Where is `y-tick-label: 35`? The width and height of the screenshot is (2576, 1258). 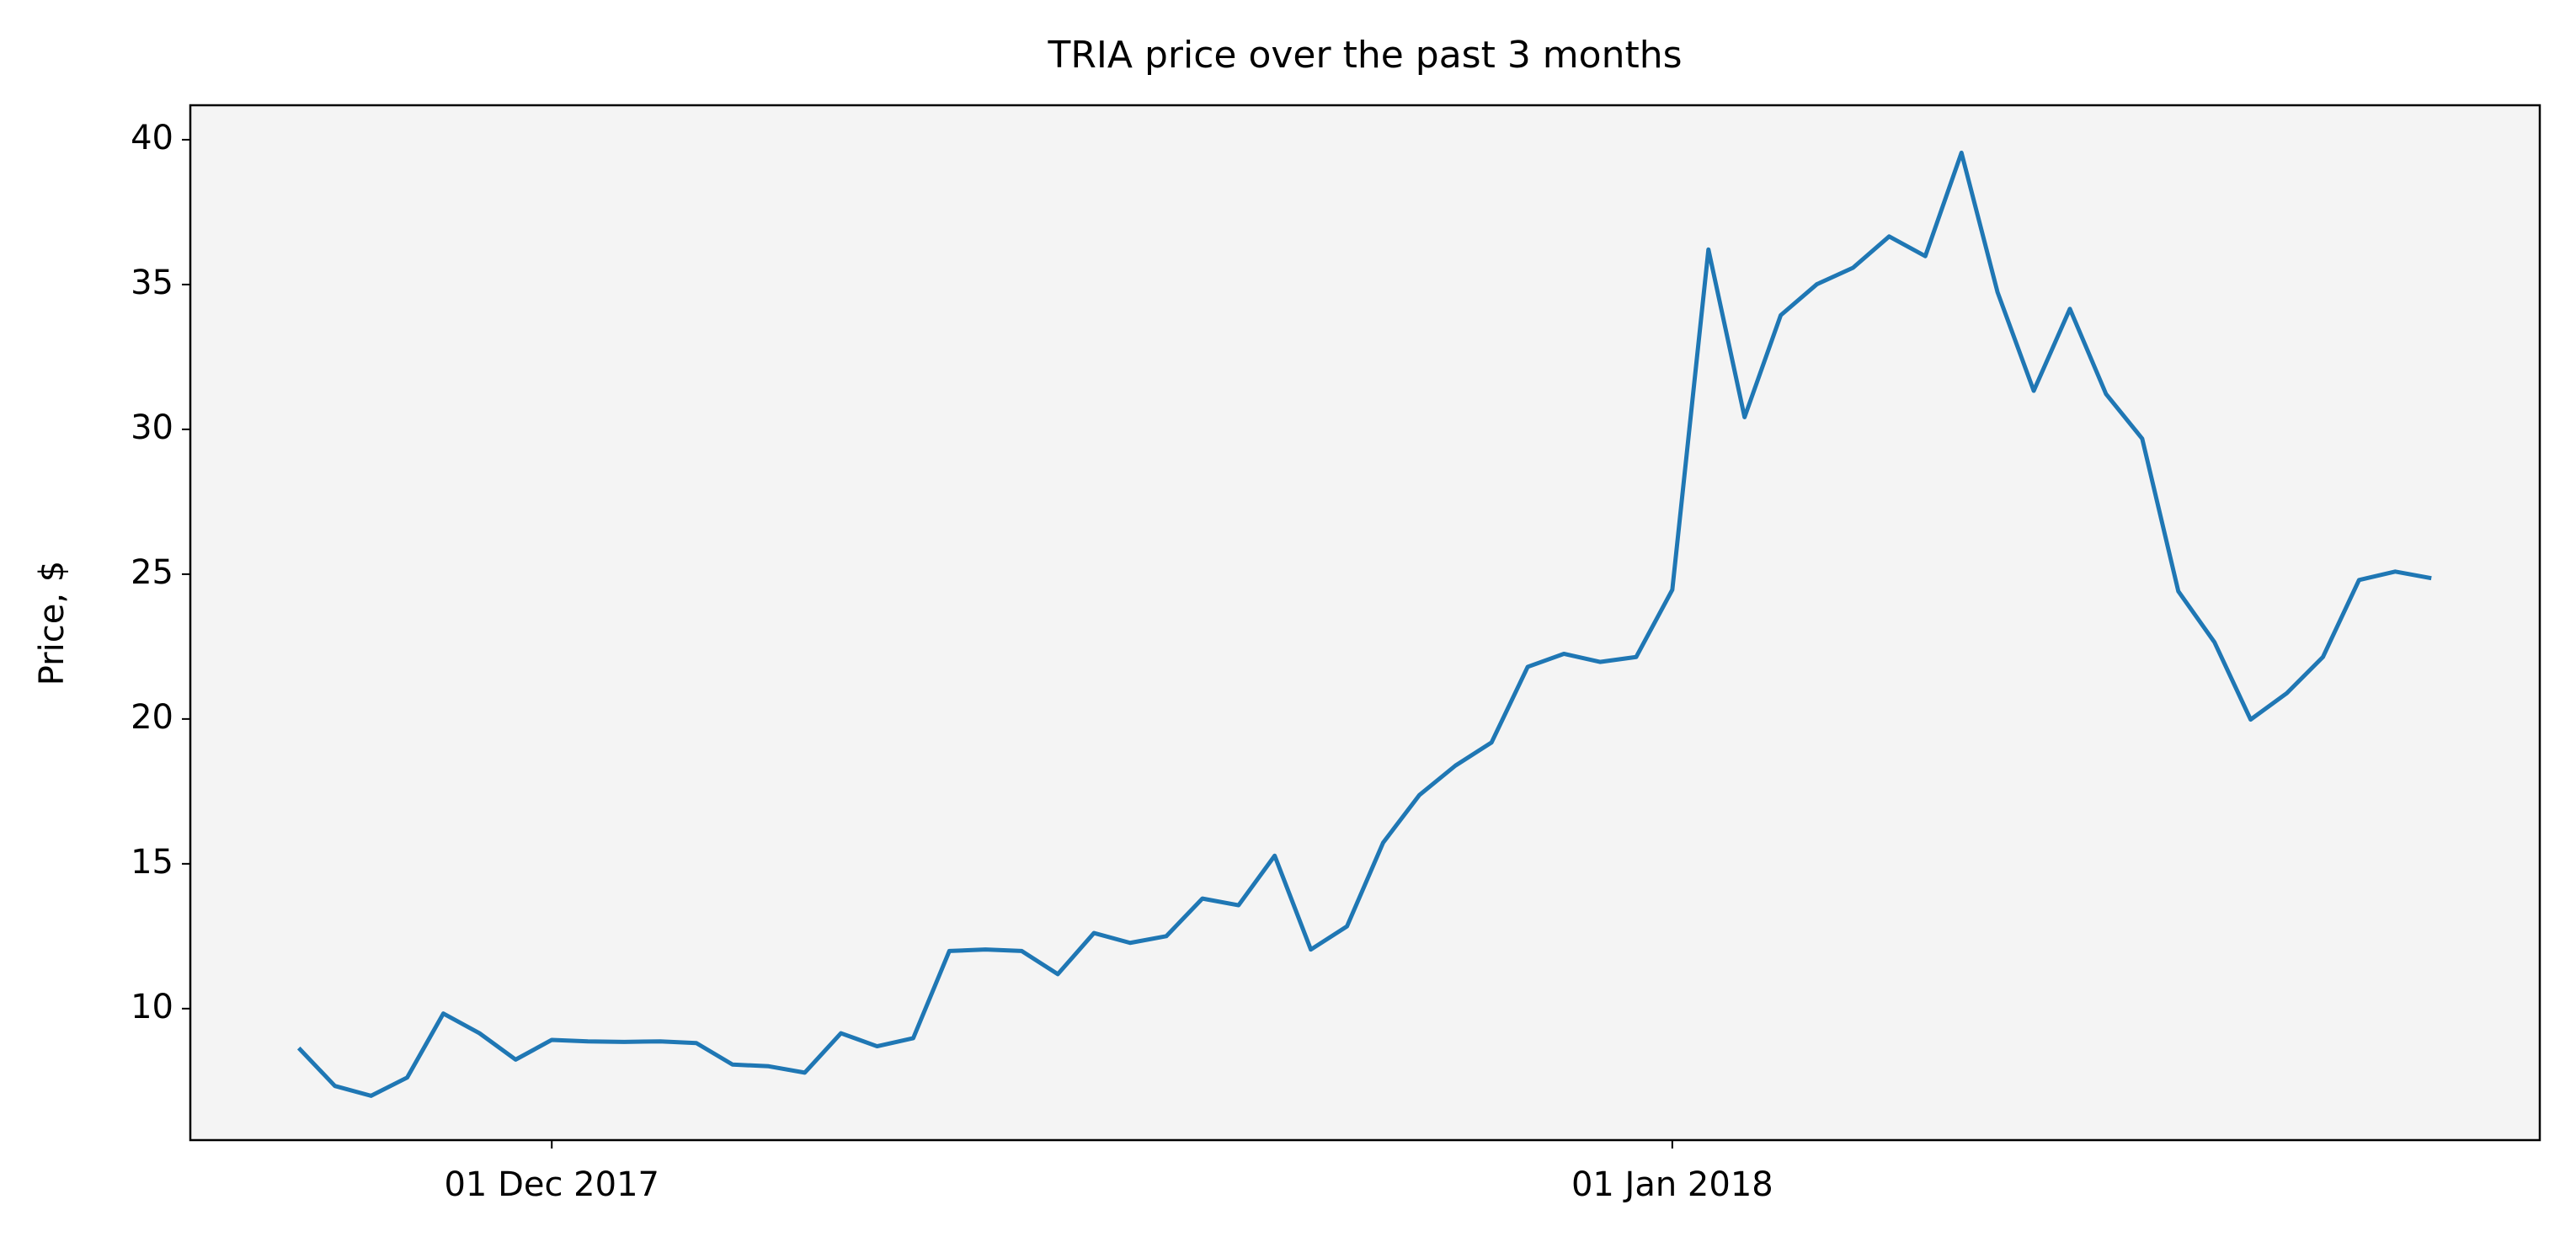 y-tick-label: 35 is located at coordinates (152, 283).